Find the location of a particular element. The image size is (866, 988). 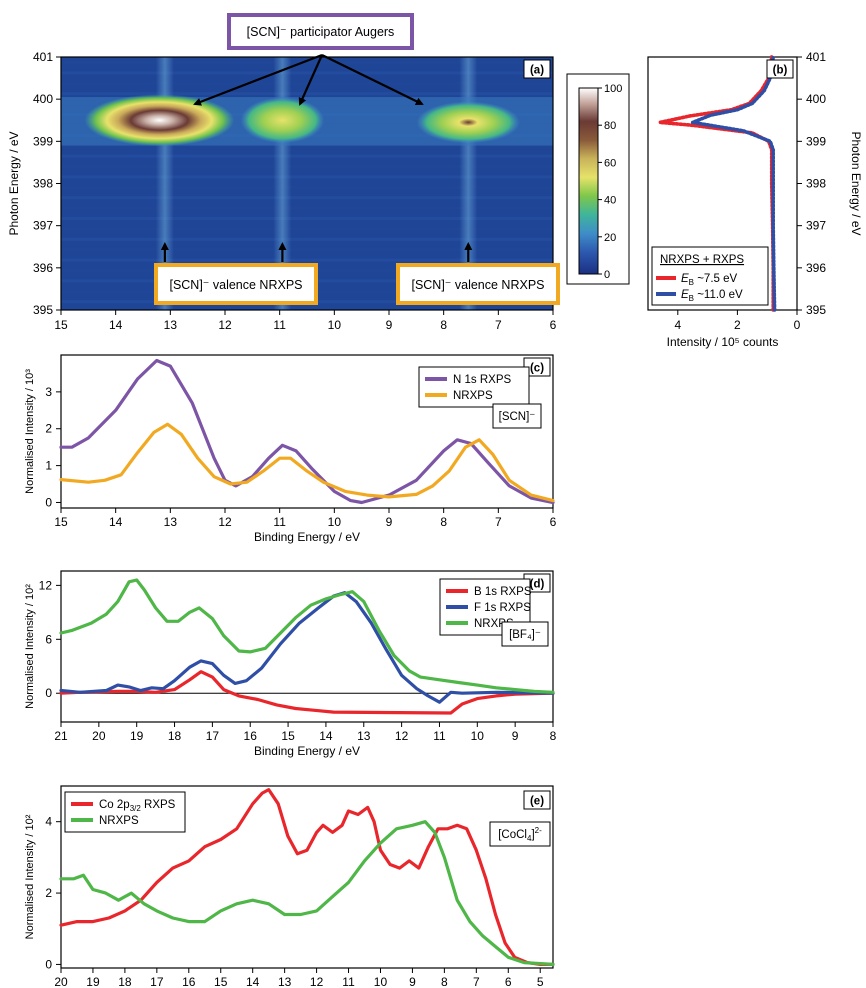

colorbar-tick-label: 100 is located at coordinates (613, 89).